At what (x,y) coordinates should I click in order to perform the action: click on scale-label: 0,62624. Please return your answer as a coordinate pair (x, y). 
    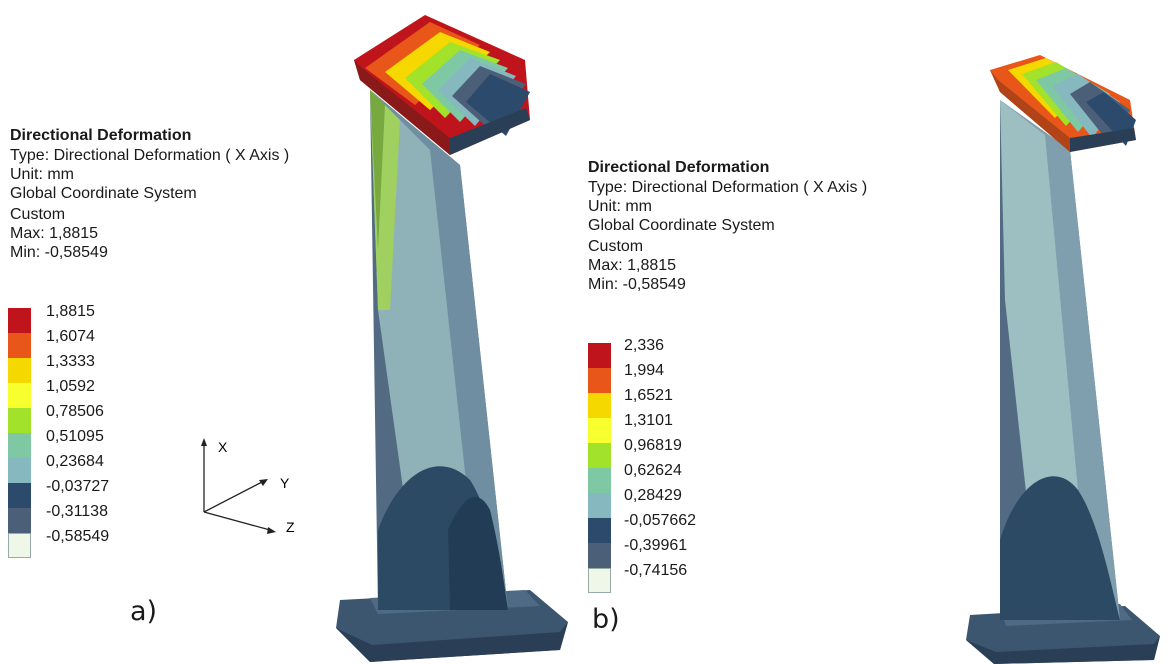
    Looking at the image, I should click on (653, 470).